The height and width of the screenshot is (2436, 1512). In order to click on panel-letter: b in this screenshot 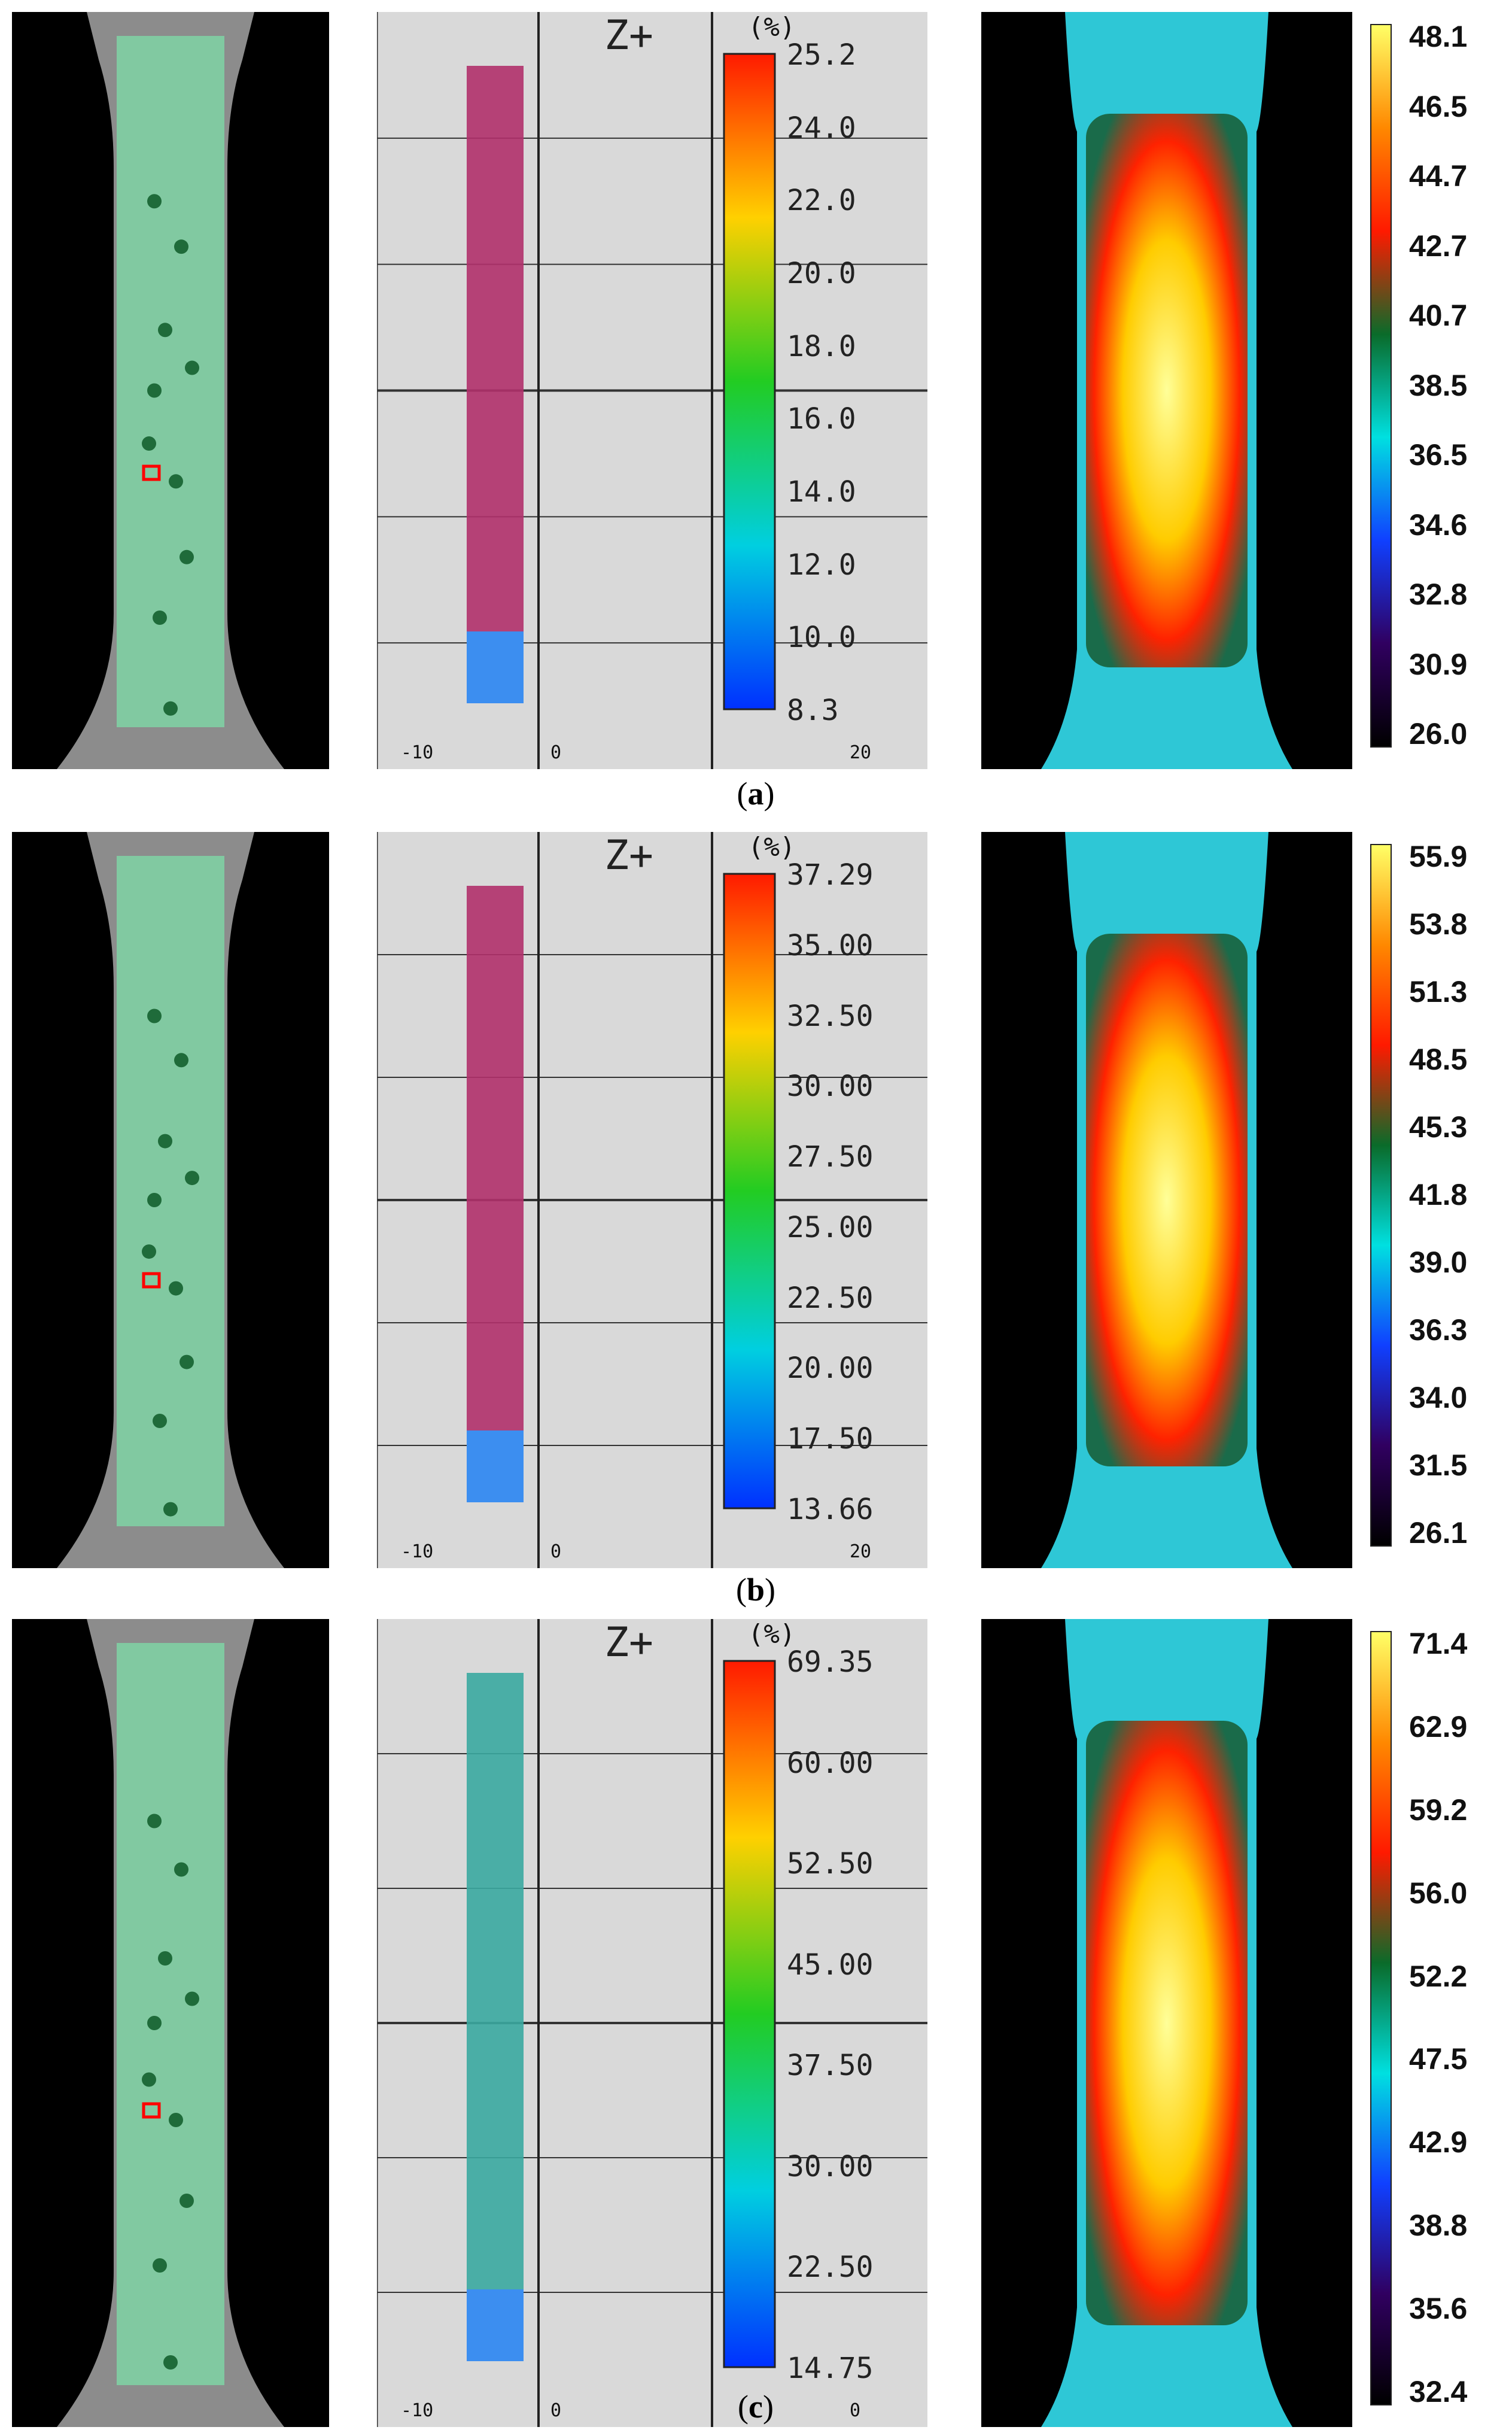, I will do `click(755, 1590)`.